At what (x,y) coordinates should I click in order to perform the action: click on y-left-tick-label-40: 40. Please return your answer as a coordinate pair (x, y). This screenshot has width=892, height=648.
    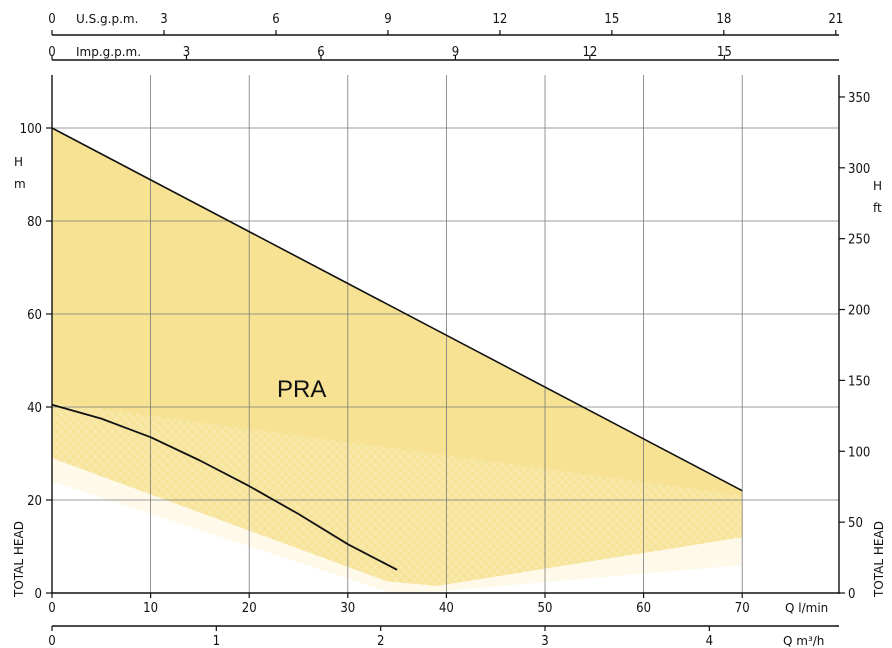
    Looking at the image, I should click on (34, 408).